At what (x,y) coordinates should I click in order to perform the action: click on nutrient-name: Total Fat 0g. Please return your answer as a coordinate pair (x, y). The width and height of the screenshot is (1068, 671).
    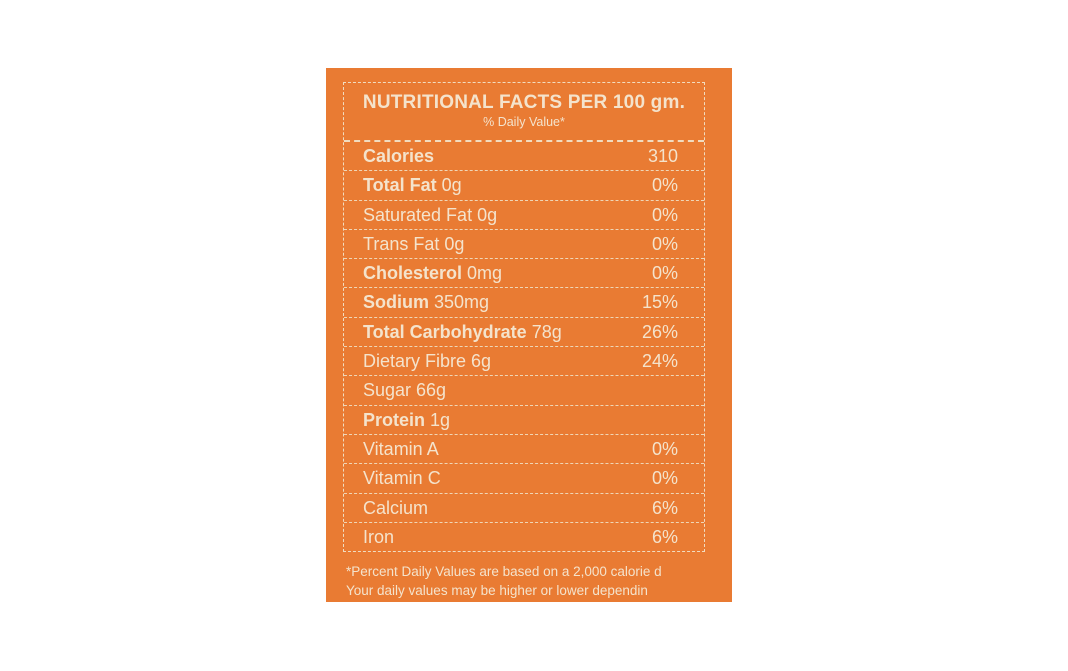
    Looking at the image, I should click on (412, 185).